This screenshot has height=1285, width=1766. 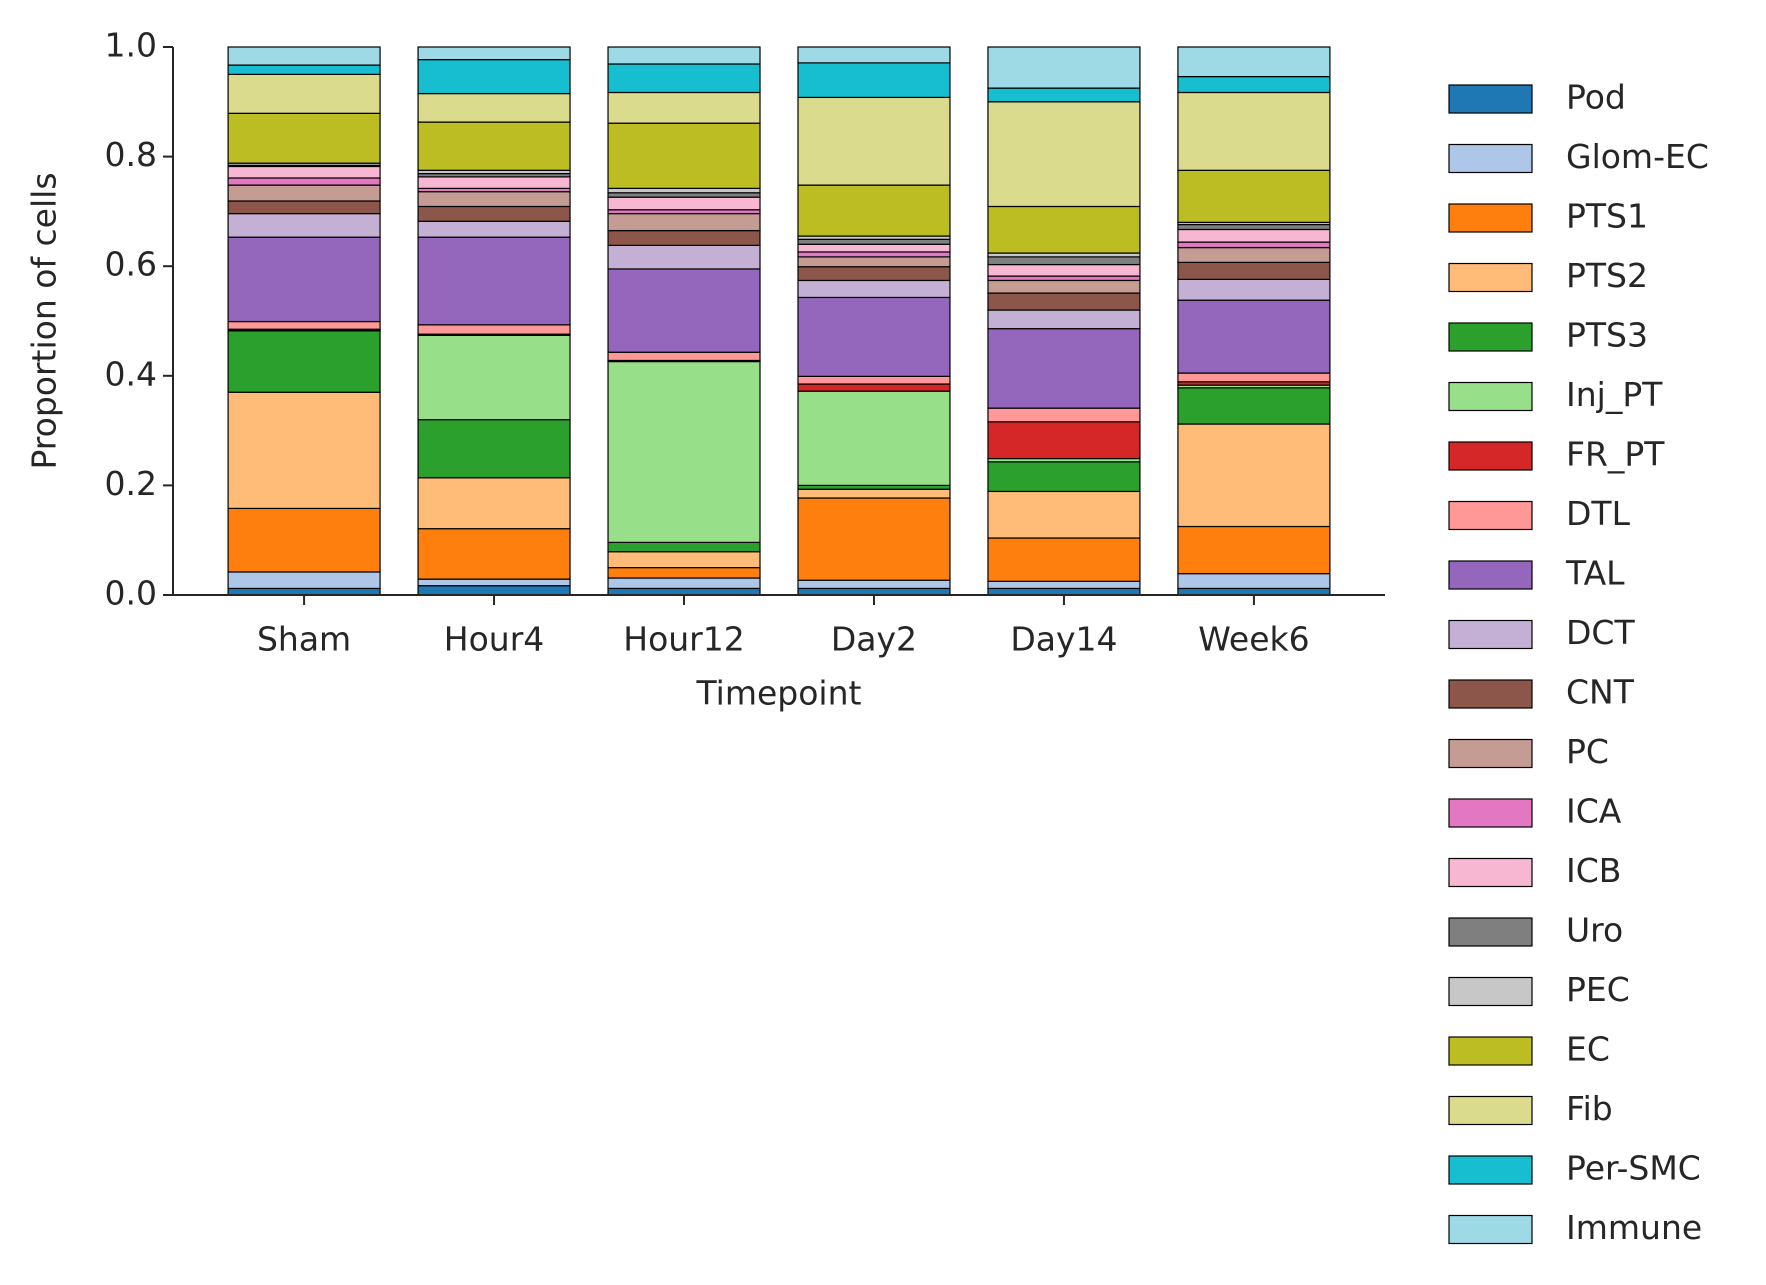 What do you see at coordinates (1607, 335) in the screenshot?
I see `legend-label: PTS3` at bounding box center [1607, 335].